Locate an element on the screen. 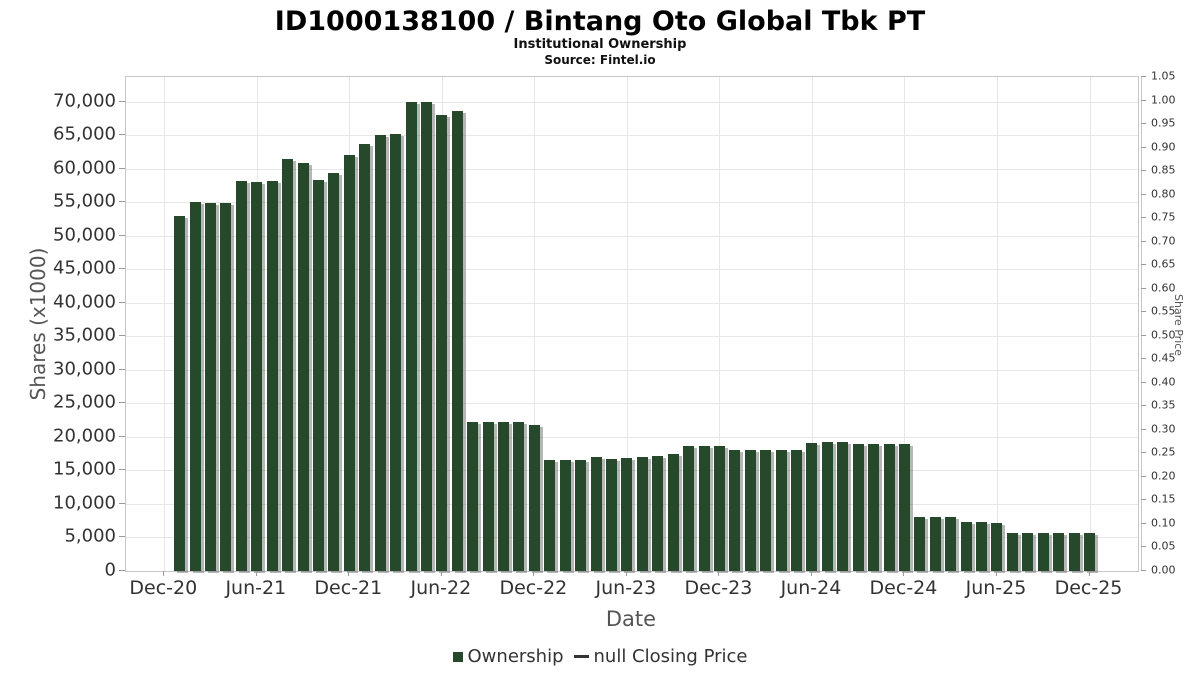 This screenshot has height=675, width=1200. closing-price-line-icon is located at coordinates (581, 656).